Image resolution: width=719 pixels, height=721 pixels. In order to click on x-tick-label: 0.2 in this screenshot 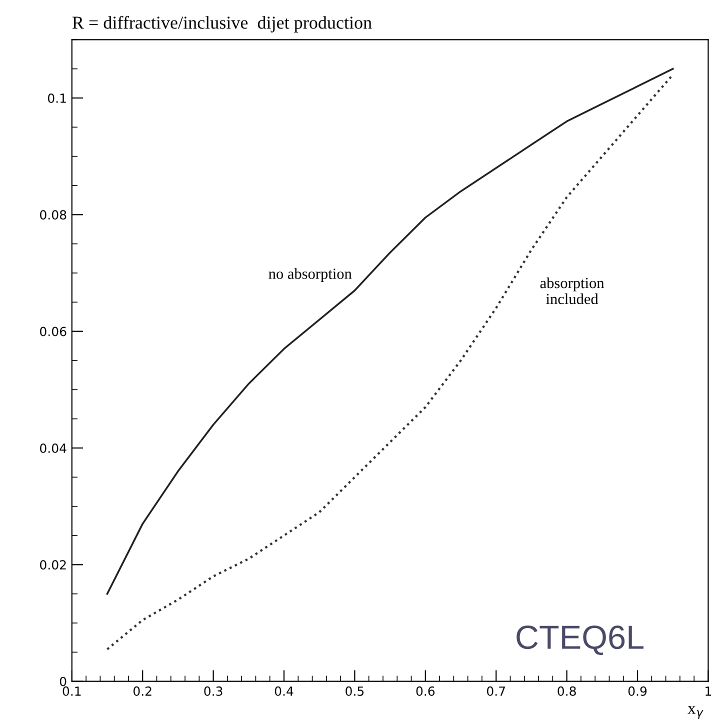, I will do `click(142, 691)`.